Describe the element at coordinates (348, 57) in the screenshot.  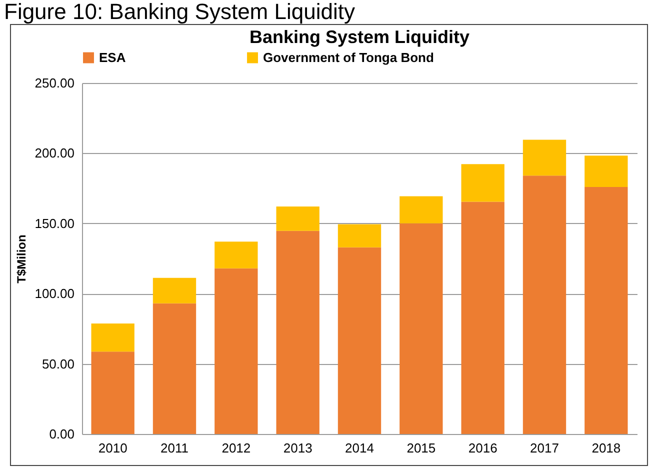
I see `legend-label: Government of Tonga Bond` at that location.